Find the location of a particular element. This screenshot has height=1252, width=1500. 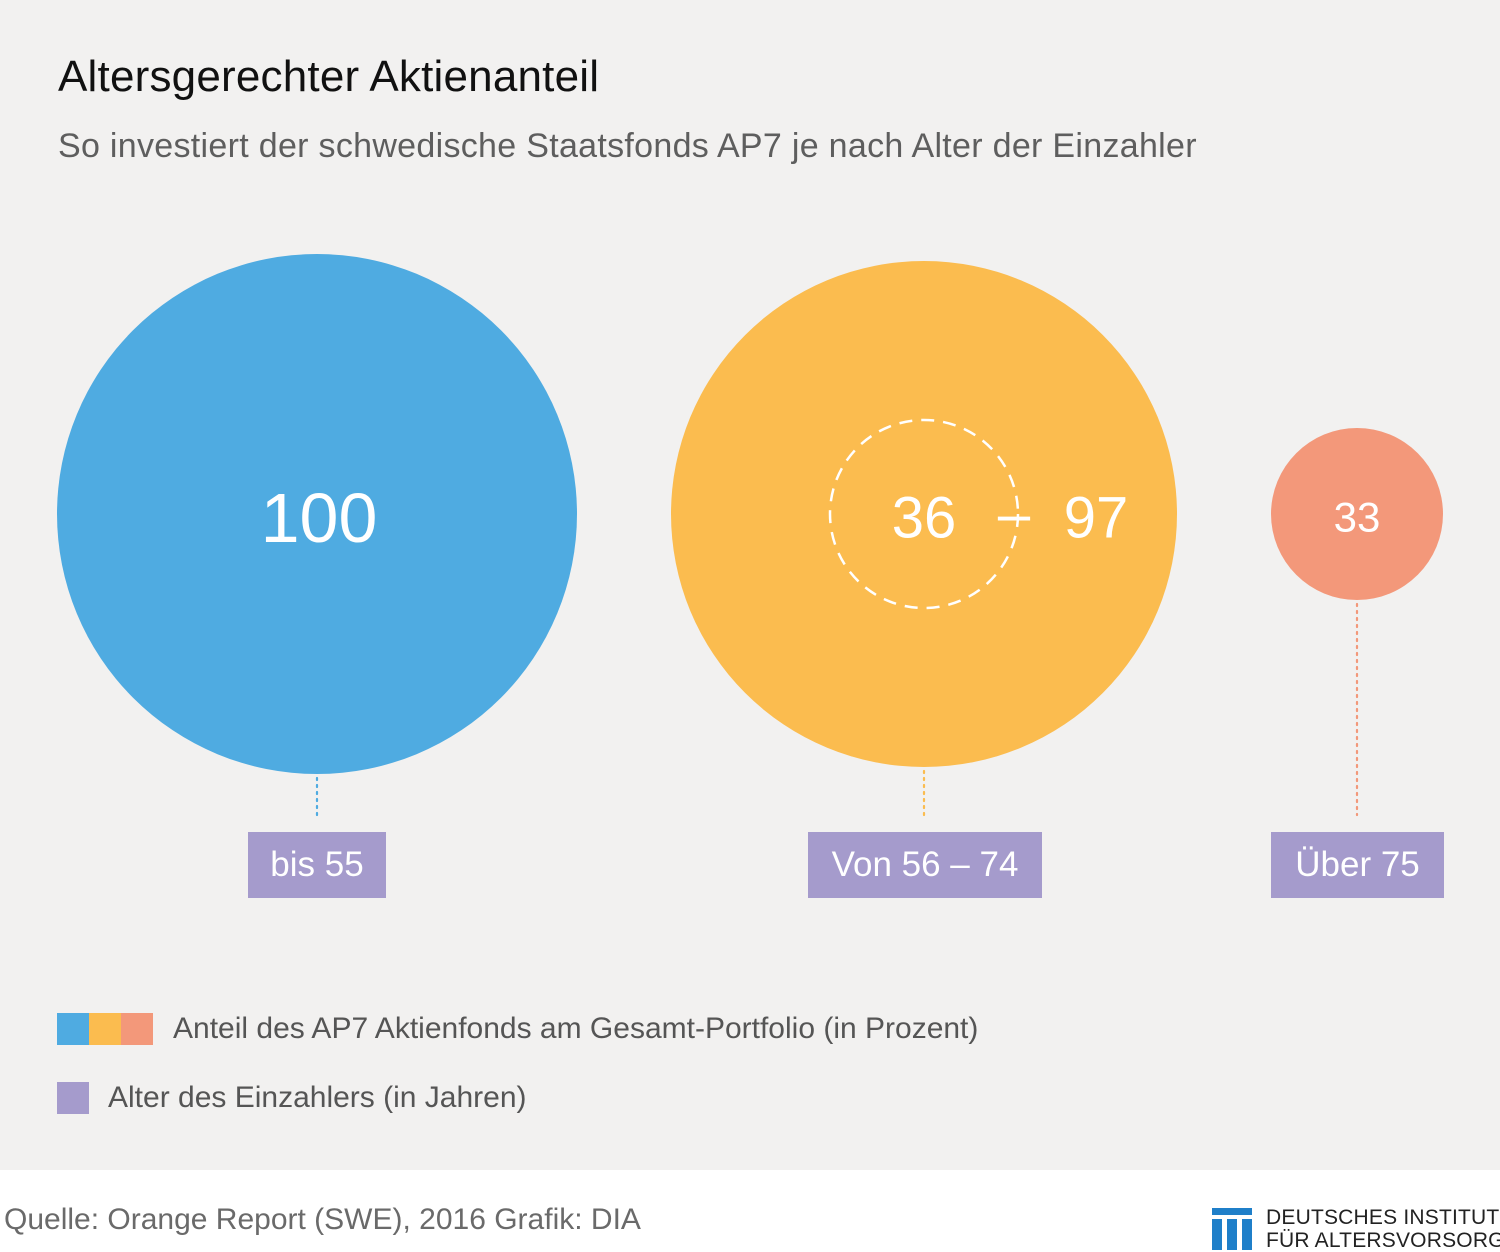

bubble-56-74-min-dashed-circle is located at coordinates (924, 514).